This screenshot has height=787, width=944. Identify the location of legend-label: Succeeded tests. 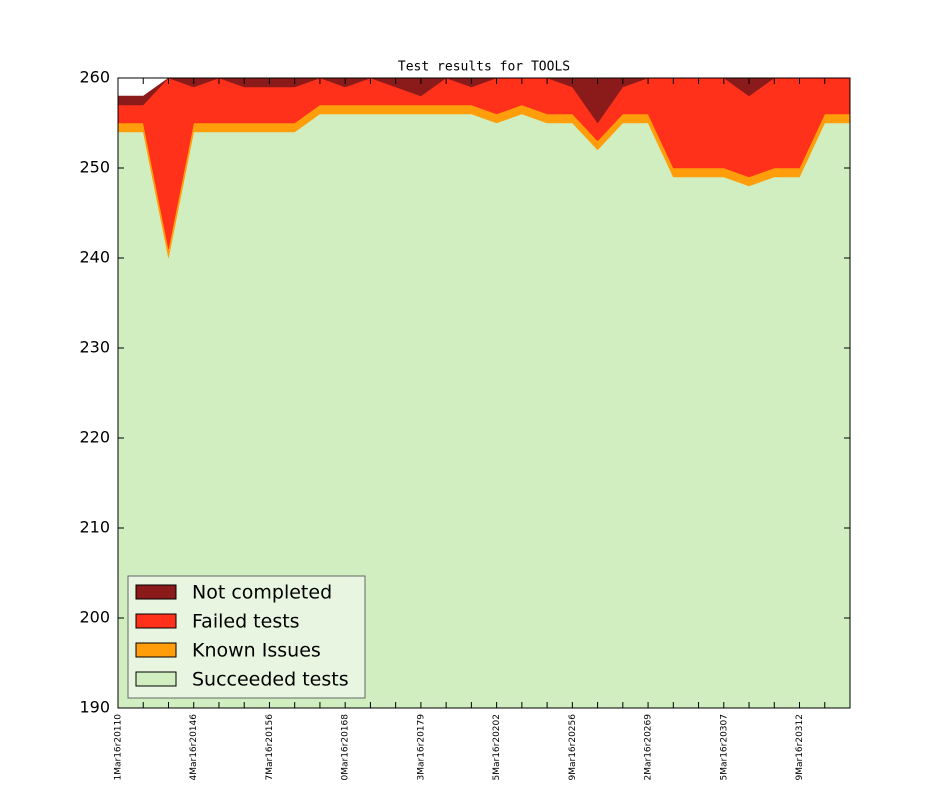
(270, 680).